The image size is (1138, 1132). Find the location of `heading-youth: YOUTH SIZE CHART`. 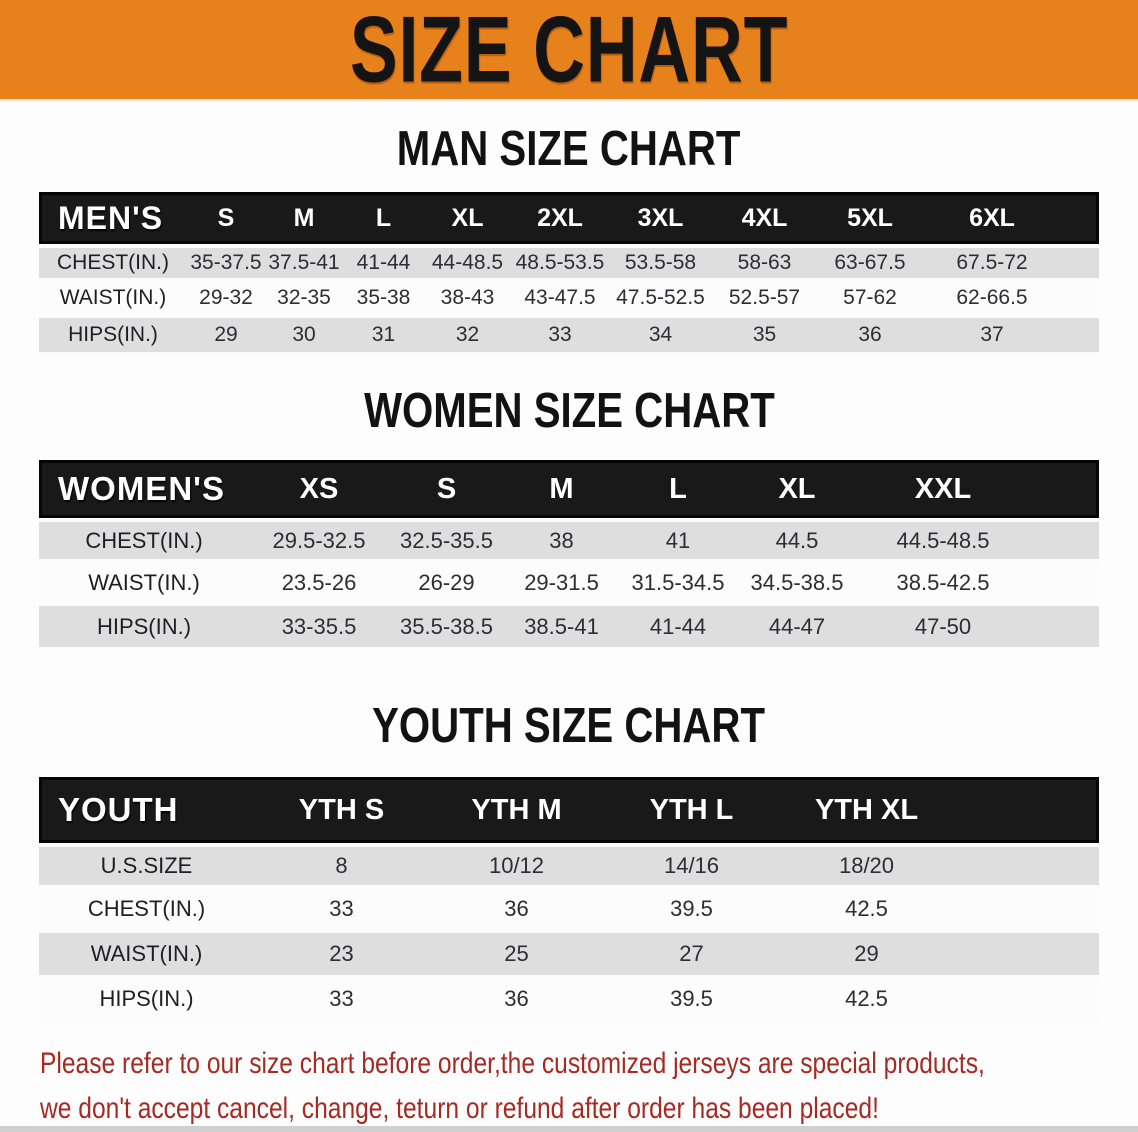

heading-youth: YOUTH SIZE CHART is located at coordinates (569, 726).